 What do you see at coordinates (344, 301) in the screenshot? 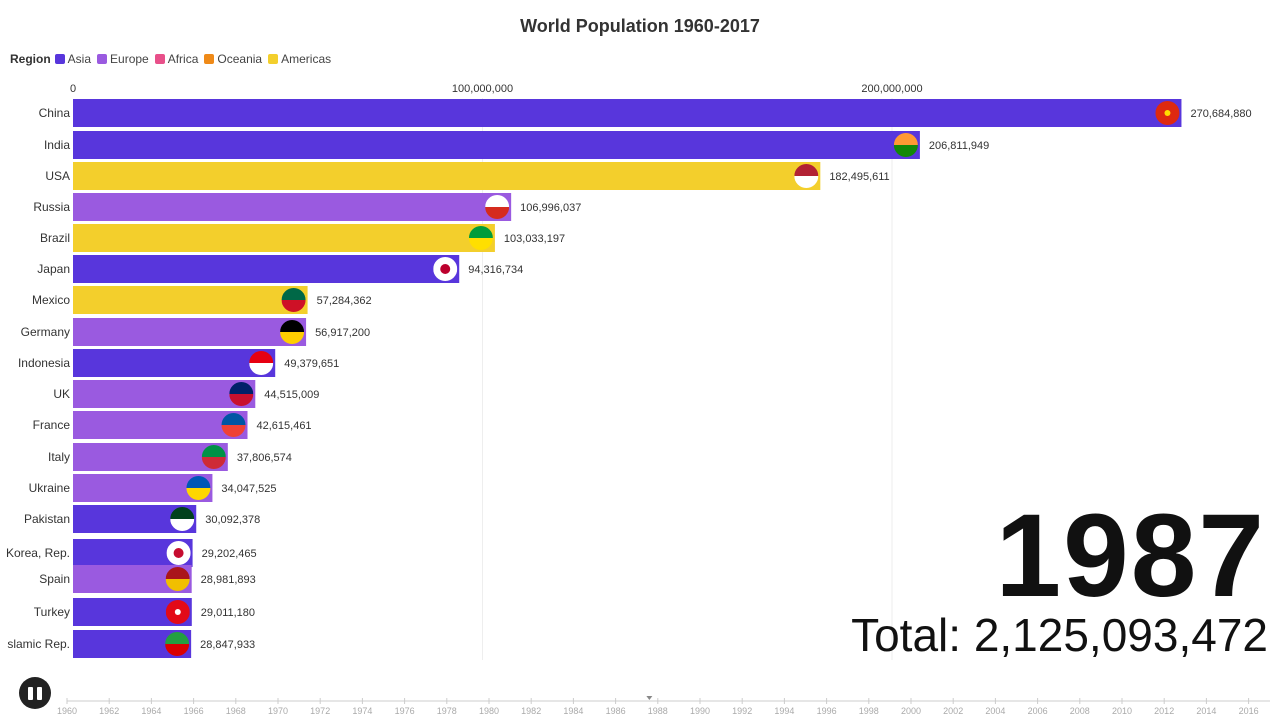
I see `bar-value-label: 57,284,362` at bounding box center [344, 301].